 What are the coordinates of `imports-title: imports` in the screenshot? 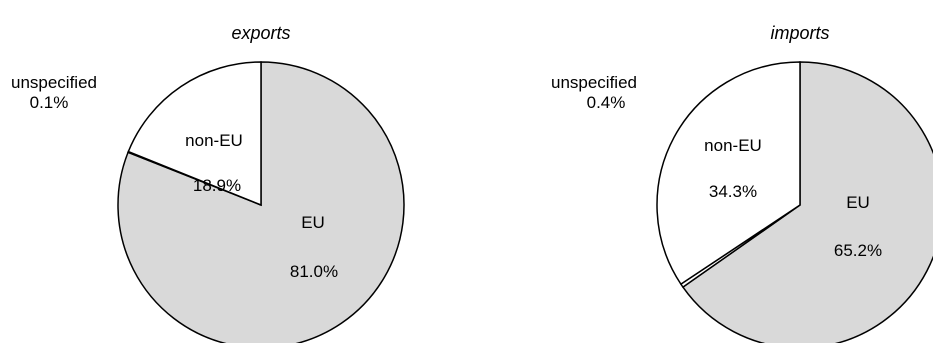 It's located at (799, 33).